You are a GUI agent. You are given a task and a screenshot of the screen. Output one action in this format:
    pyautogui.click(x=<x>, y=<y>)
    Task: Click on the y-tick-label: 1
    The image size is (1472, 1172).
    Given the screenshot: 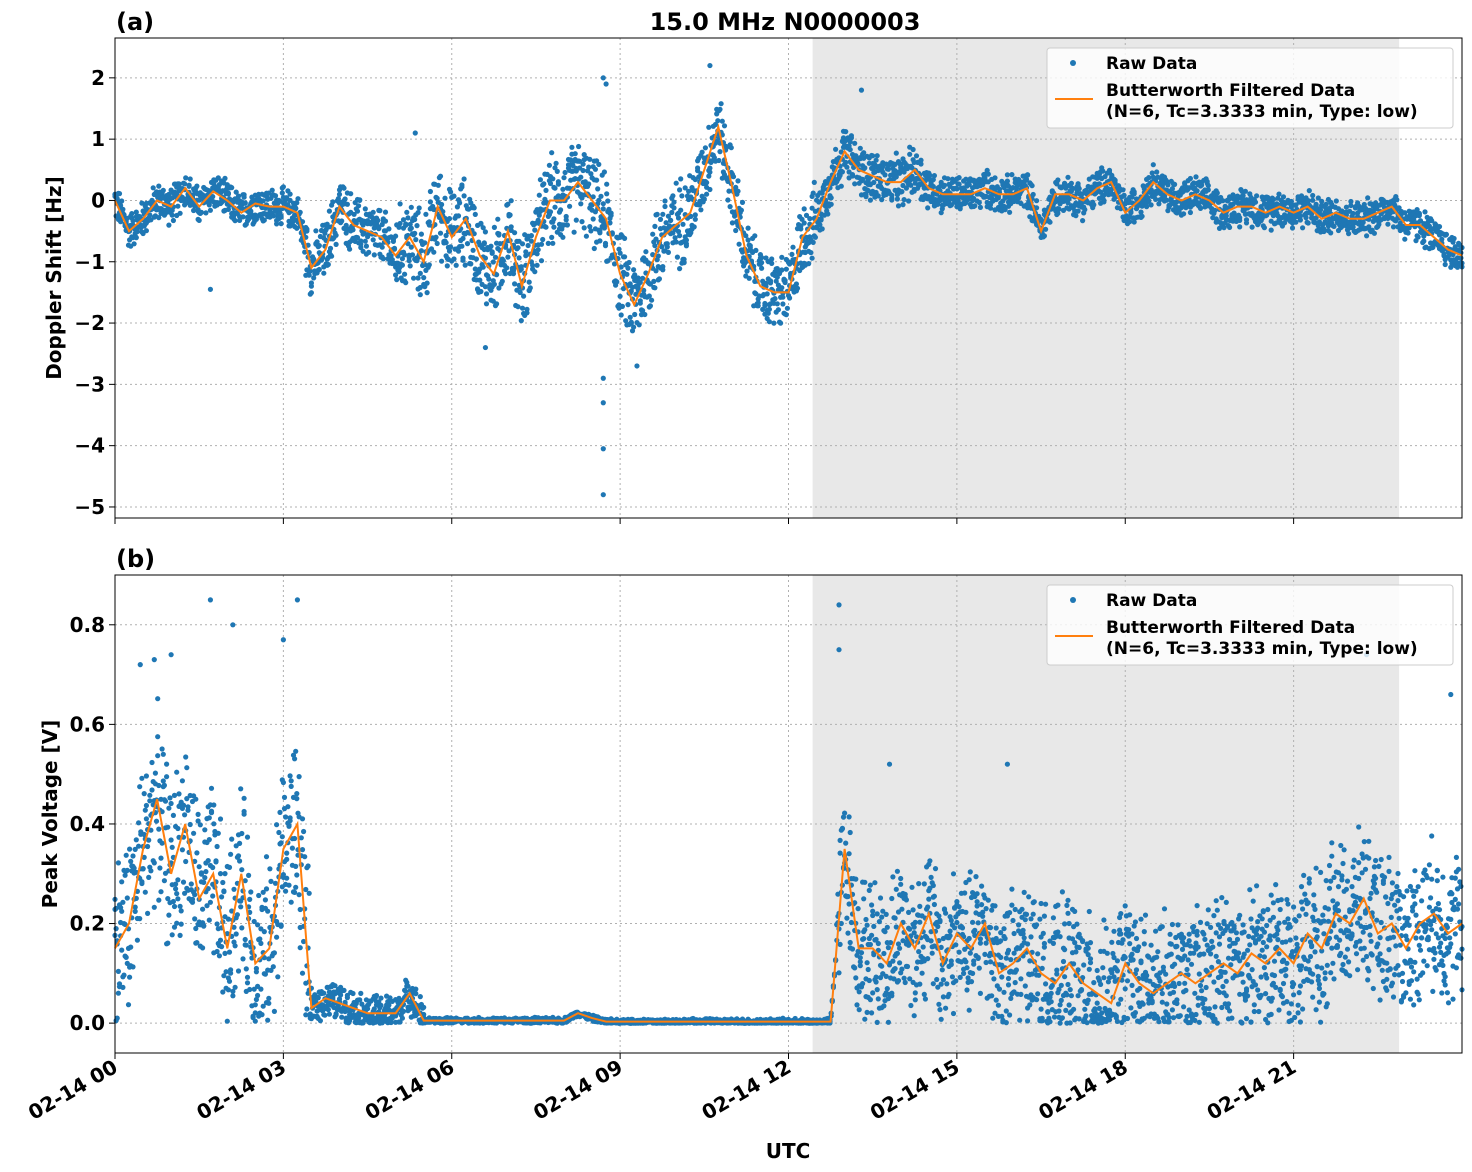 What is the action you would take?
    pyautogui.click(x=98, y=139)
    